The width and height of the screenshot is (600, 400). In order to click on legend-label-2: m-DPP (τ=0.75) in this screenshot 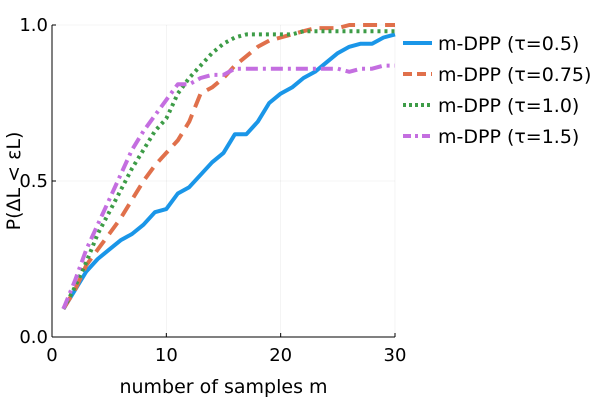, I will do `click(514, 75)`.